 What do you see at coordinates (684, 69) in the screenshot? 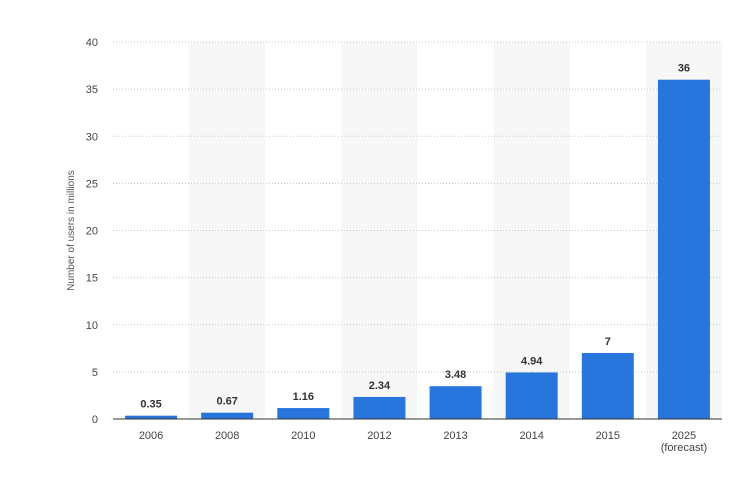
I see `value-label-7: 36` at bounding box center [684, 69].